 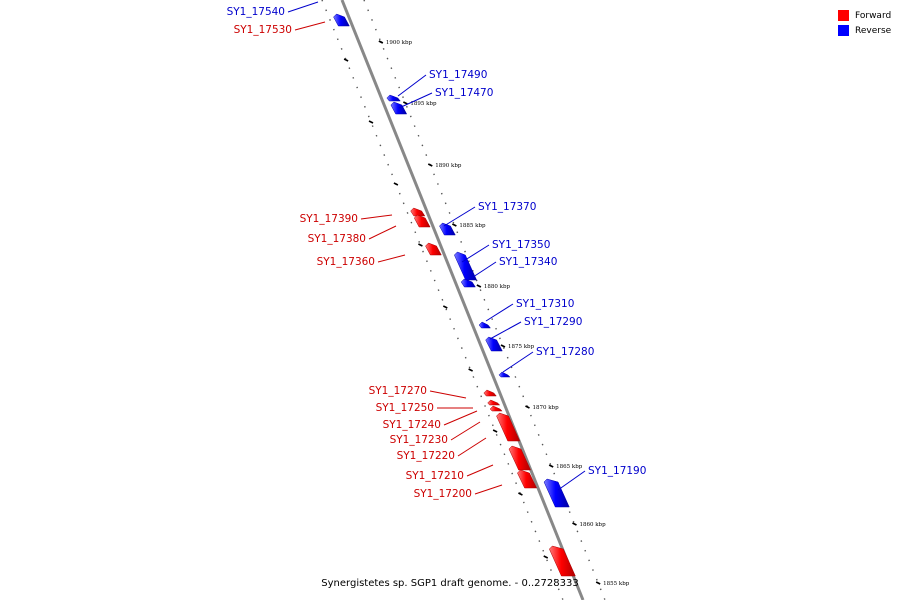 What do you see at coordinates (448, 166) in the screenshot?
I see `scale-tick-label: 1890 kbp` at bounding box center [448, 166].